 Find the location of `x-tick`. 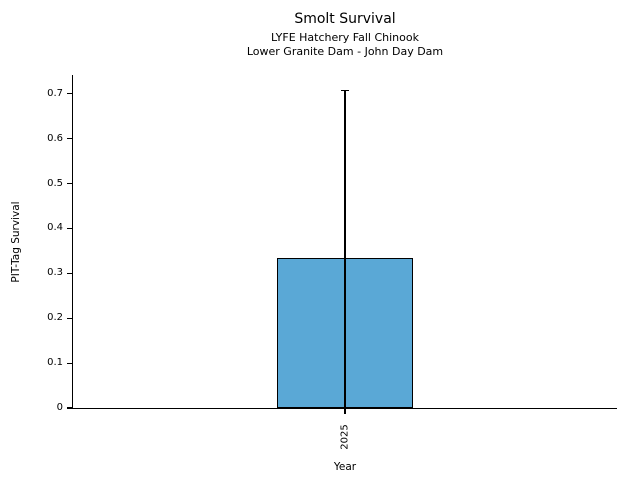

x-tick is located at coordinates (345, 411).